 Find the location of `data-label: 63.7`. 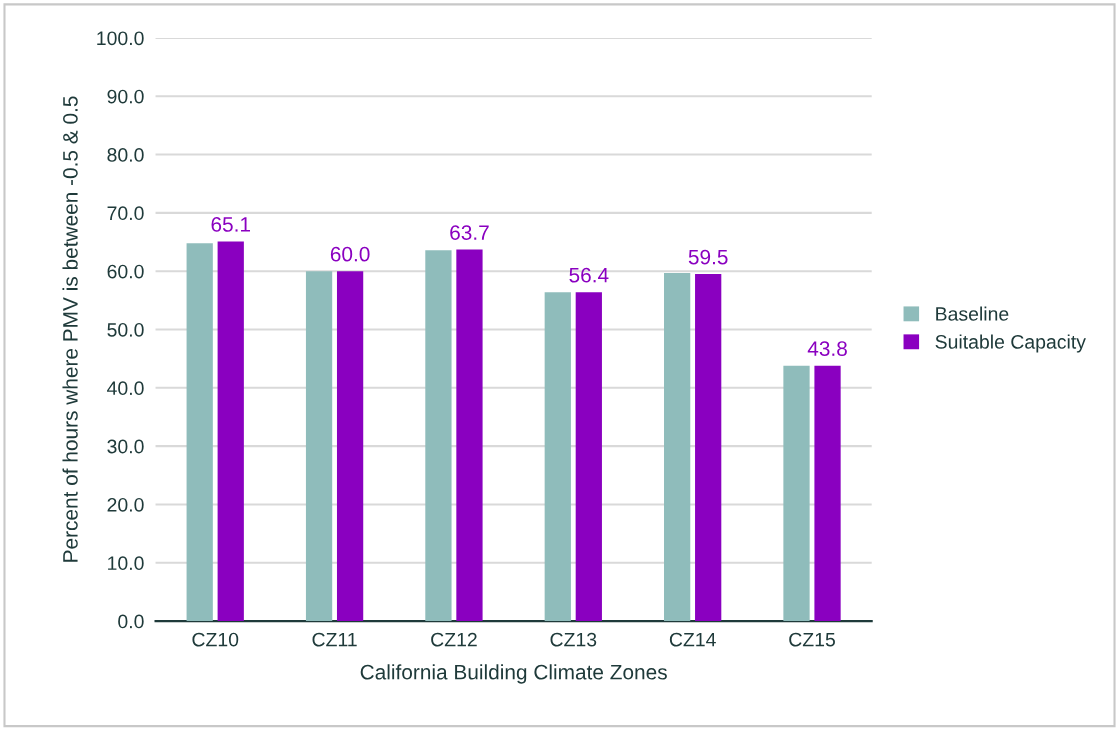

data-label: 63.7 is located at coordinates (469, 232).